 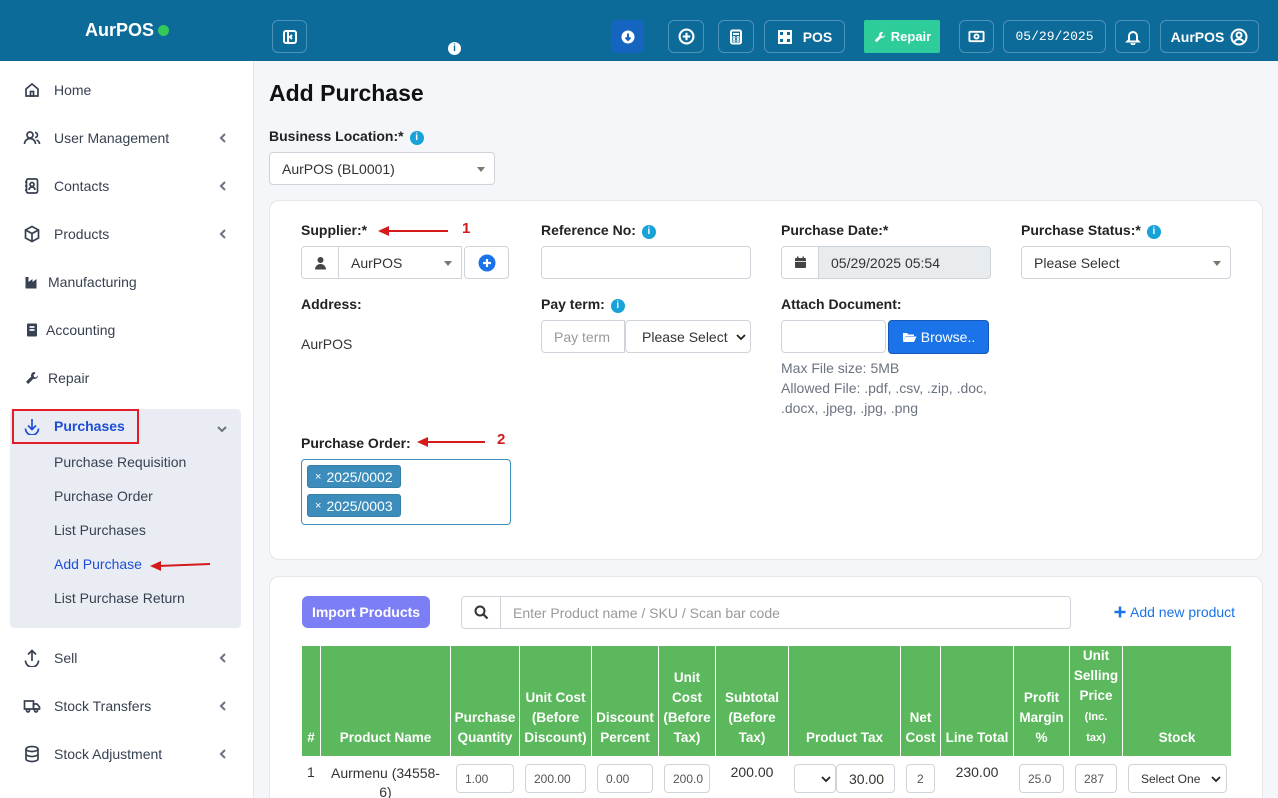 What do you see at coordinates (1177, 701) in the screenshot?
I see `col-header-stock: Stock` at bounding box center [1177, 701].